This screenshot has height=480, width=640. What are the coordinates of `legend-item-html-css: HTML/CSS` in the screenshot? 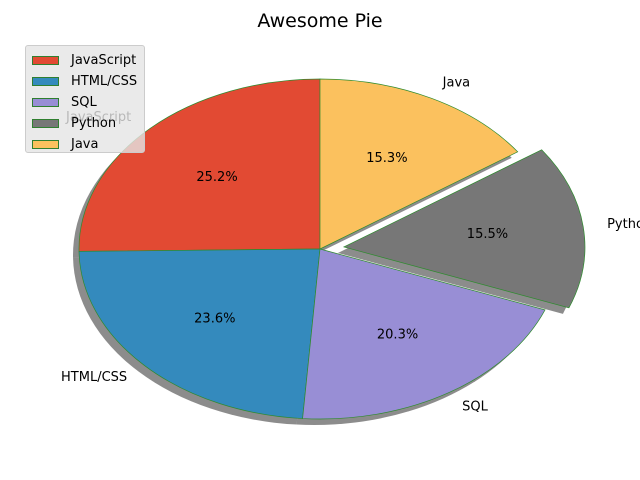 It's located at (88, 81).